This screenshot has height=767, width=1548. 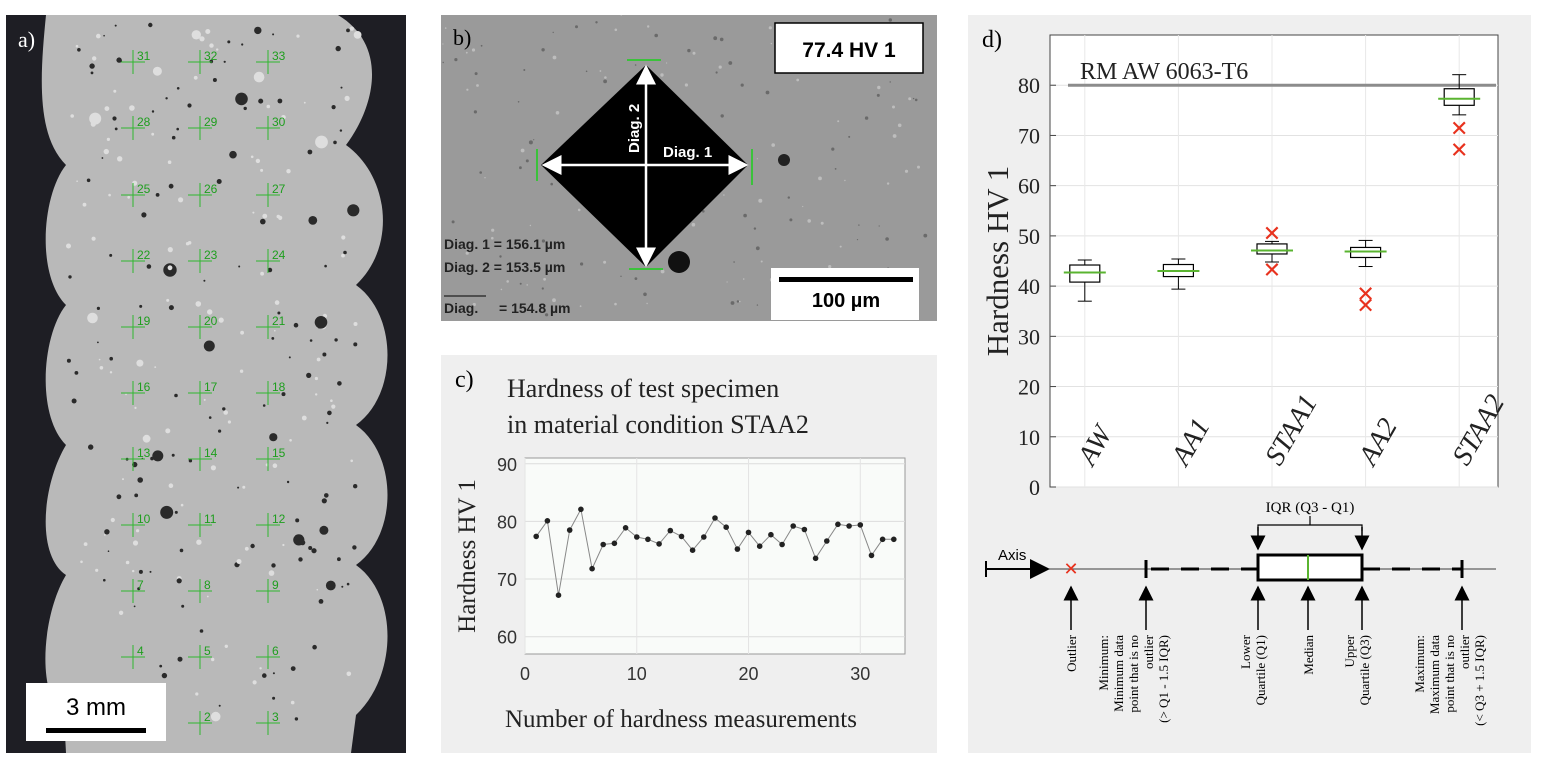 What do you see at coordinates (275, 651) in the screenshot?
I see `indent-label: 6` at bounding box center [275, 651].